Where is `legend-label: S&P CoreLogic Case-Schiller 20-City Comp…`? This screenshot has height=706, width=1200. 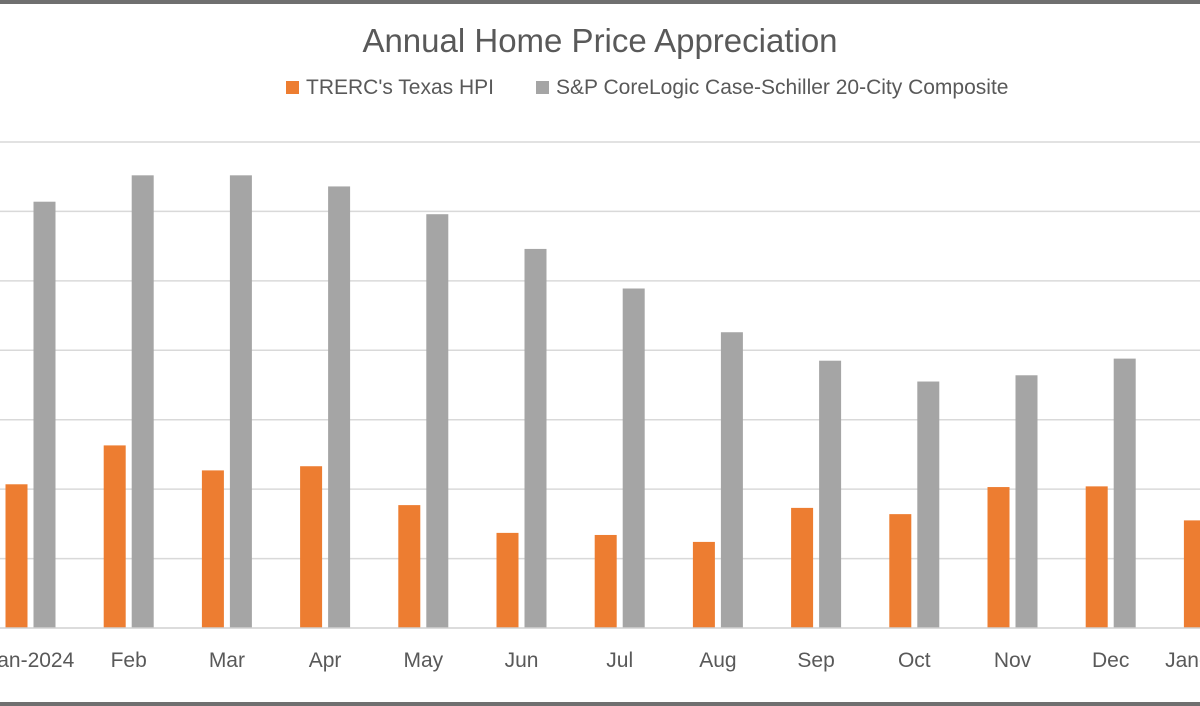 legend-label: S&P CoreLogic Case-Schiller 20-City Comp… is located at coordinates (782, 87).